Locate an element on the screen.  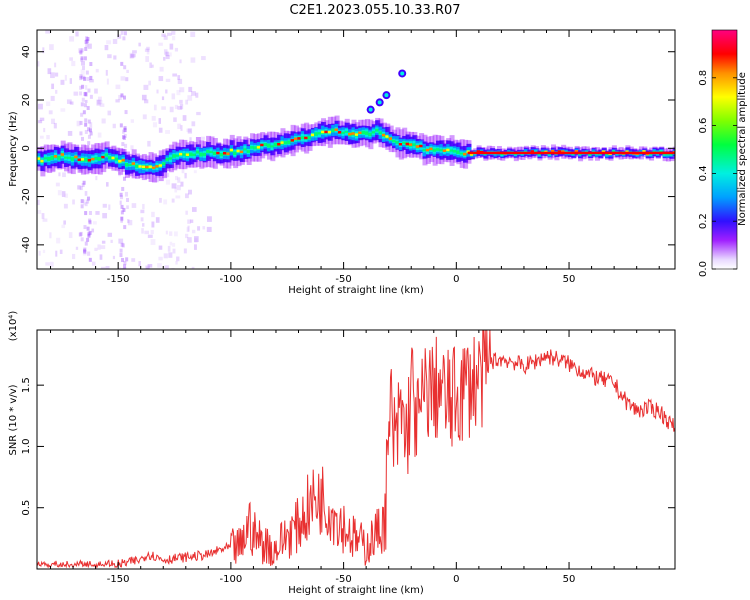
spectrogram-x-tick-label: -150 is located at coordinates (118, 279).